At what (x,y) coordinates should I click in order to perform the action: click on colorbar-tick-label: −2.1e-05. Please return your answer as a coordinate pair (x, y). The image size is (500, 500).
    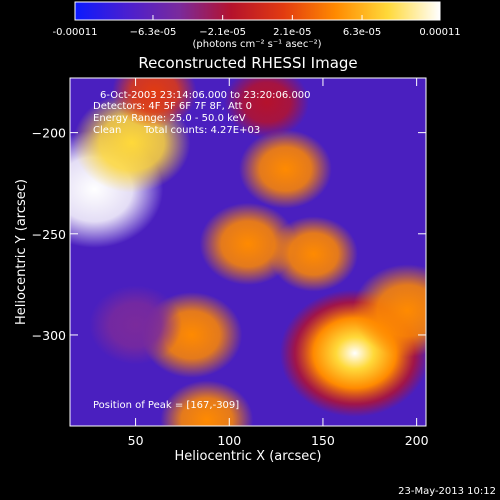
    Looking at the image, I should click on (222, 32).